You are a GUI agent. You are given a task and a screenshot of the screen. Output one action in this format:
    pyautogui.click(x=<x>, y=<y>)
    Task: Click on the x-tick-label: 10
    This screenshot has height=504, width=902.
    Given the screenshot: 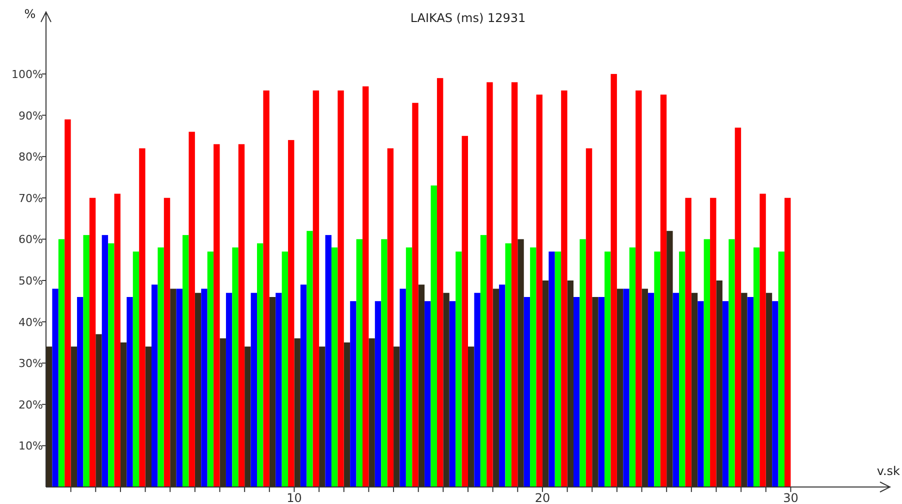 What is the action you would take?
    pyautogui.click(x=294, y=497)
    